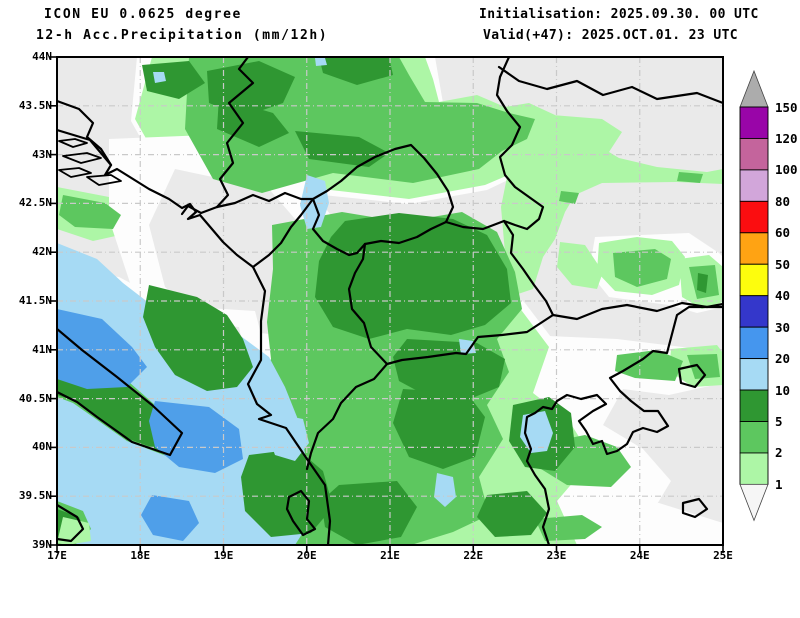  What do you see at coordinates (783, 327) in the screenshot?
I see `colorbar-level-label: 30` at bounding box center [783, 327].